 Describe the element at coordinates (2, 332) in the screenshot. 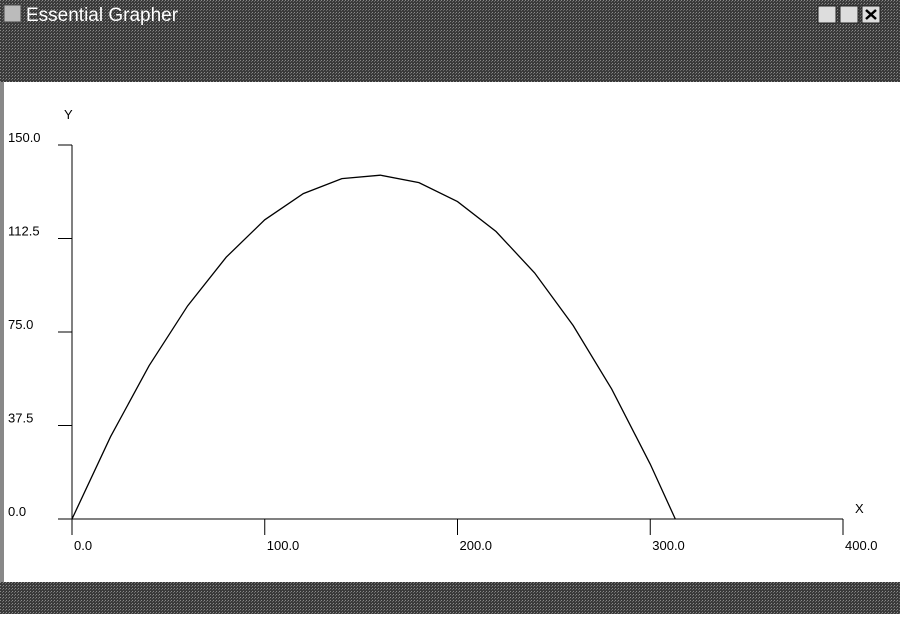

I see `left-border` at that location.